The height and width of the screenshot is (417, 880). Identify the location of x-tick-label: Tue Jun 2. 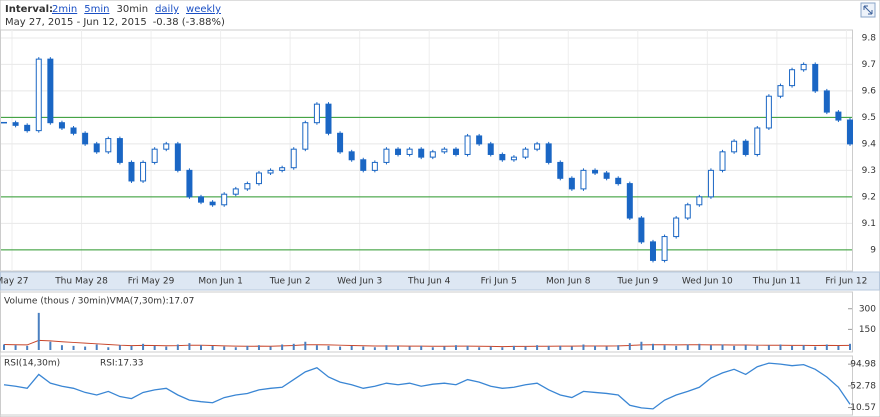
(290, 282).